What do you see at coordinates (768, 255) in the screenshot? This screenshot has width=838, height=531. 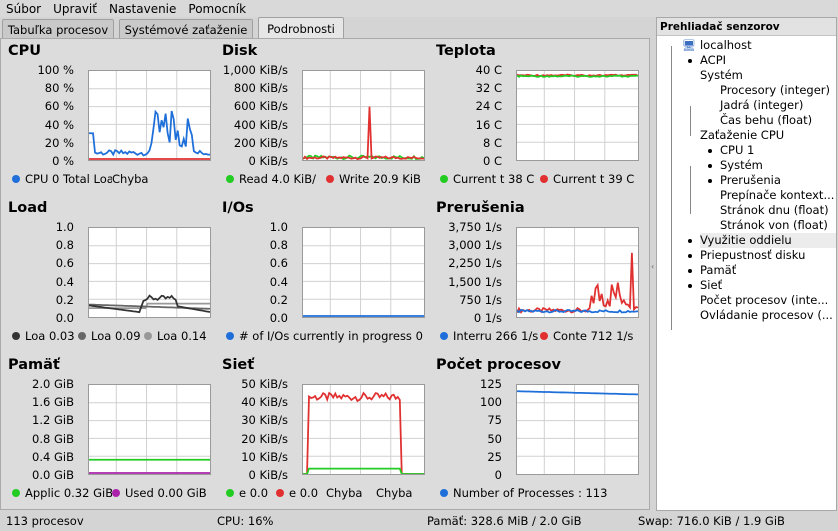 I see `sensor-tree-item: Priepustnosť disku` at bounding box center [768, 255].